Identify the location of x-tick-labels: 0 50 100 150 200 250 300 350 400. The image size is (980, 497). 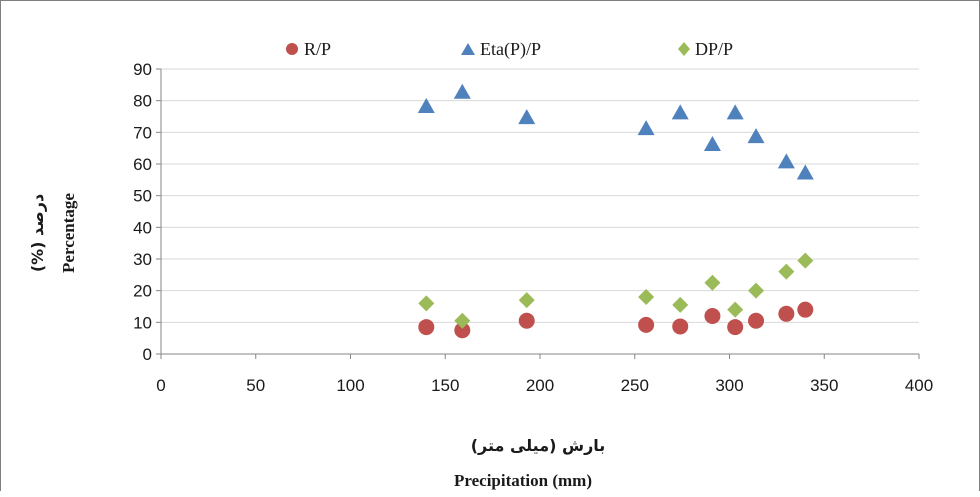
(544, 385).